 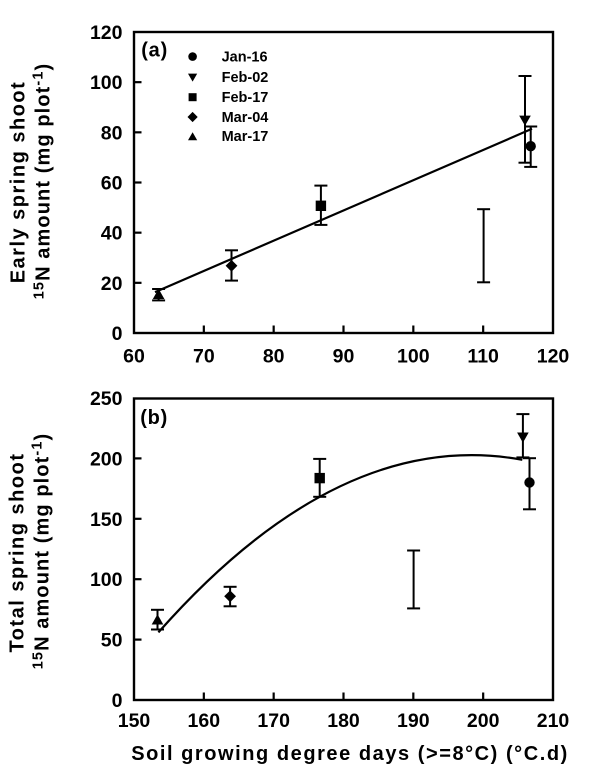 I want to click on svg-text: 110, so click(x=483, y=356).